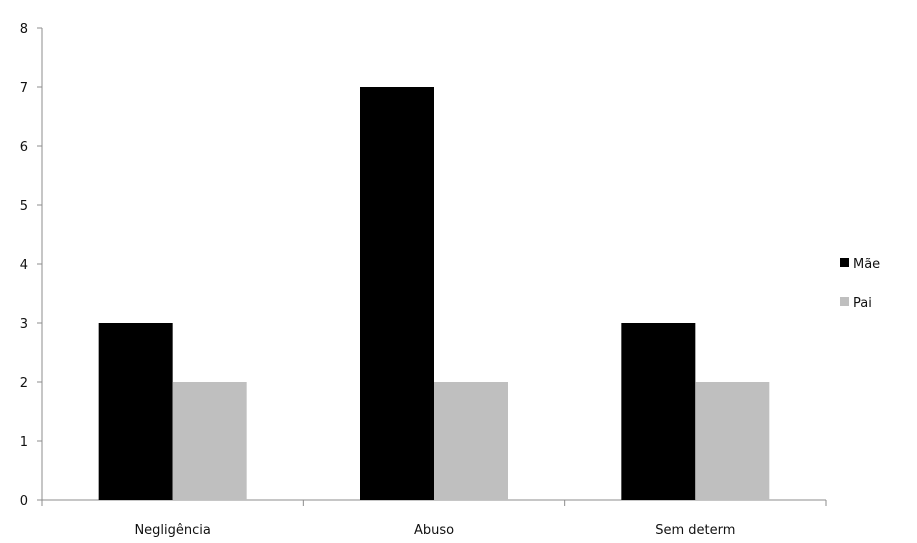 This screenshot has height=543, width=917. I want to click on bar-mae-abuso, so click(397, 293).